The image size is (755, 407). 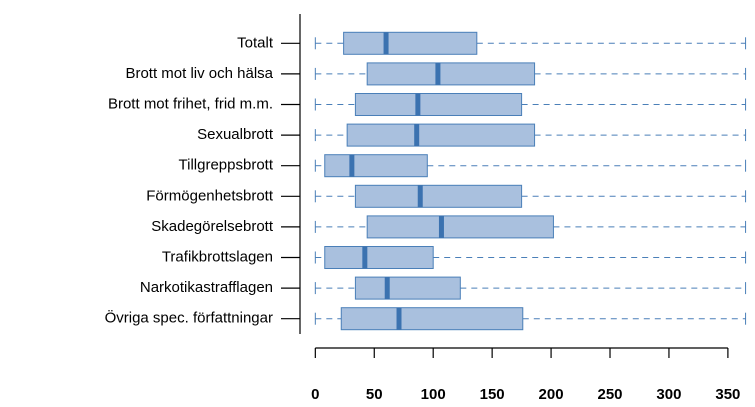 What do you see at coordinates (189, 318) in the screenshot?
I see `y-tick-label: Övriga spec. författningar` at bounding box center [189, 318].